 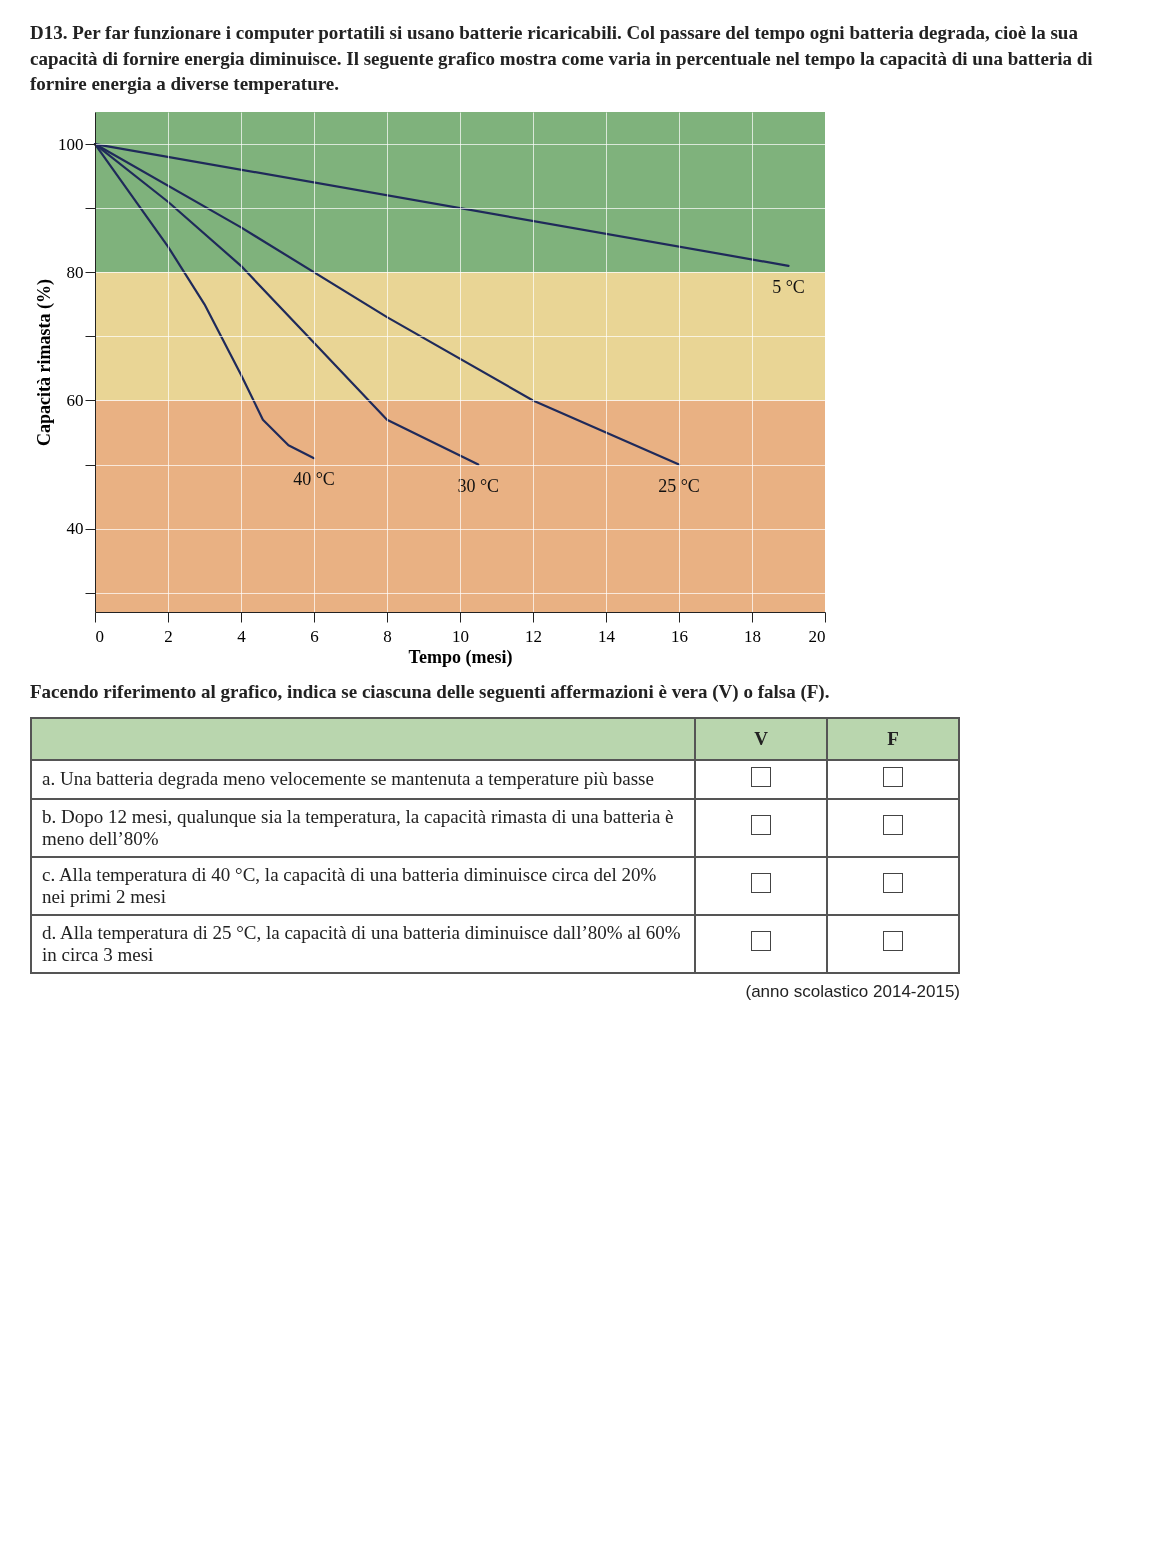 I want to click on text: a. Una batteria degrada meno velocemente se mantenuta a temperature più basse, so click(x=363, y=779).